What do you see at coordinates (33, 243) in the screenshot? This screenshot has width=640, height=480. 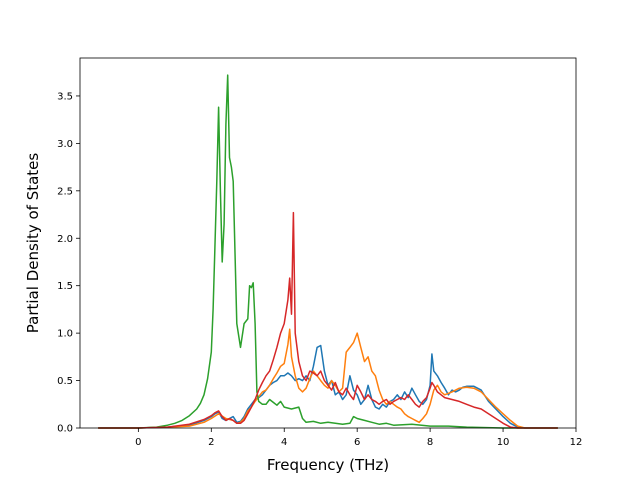 I see `y-axis-label: Partial Density of States` at bounding box center [33, 243].